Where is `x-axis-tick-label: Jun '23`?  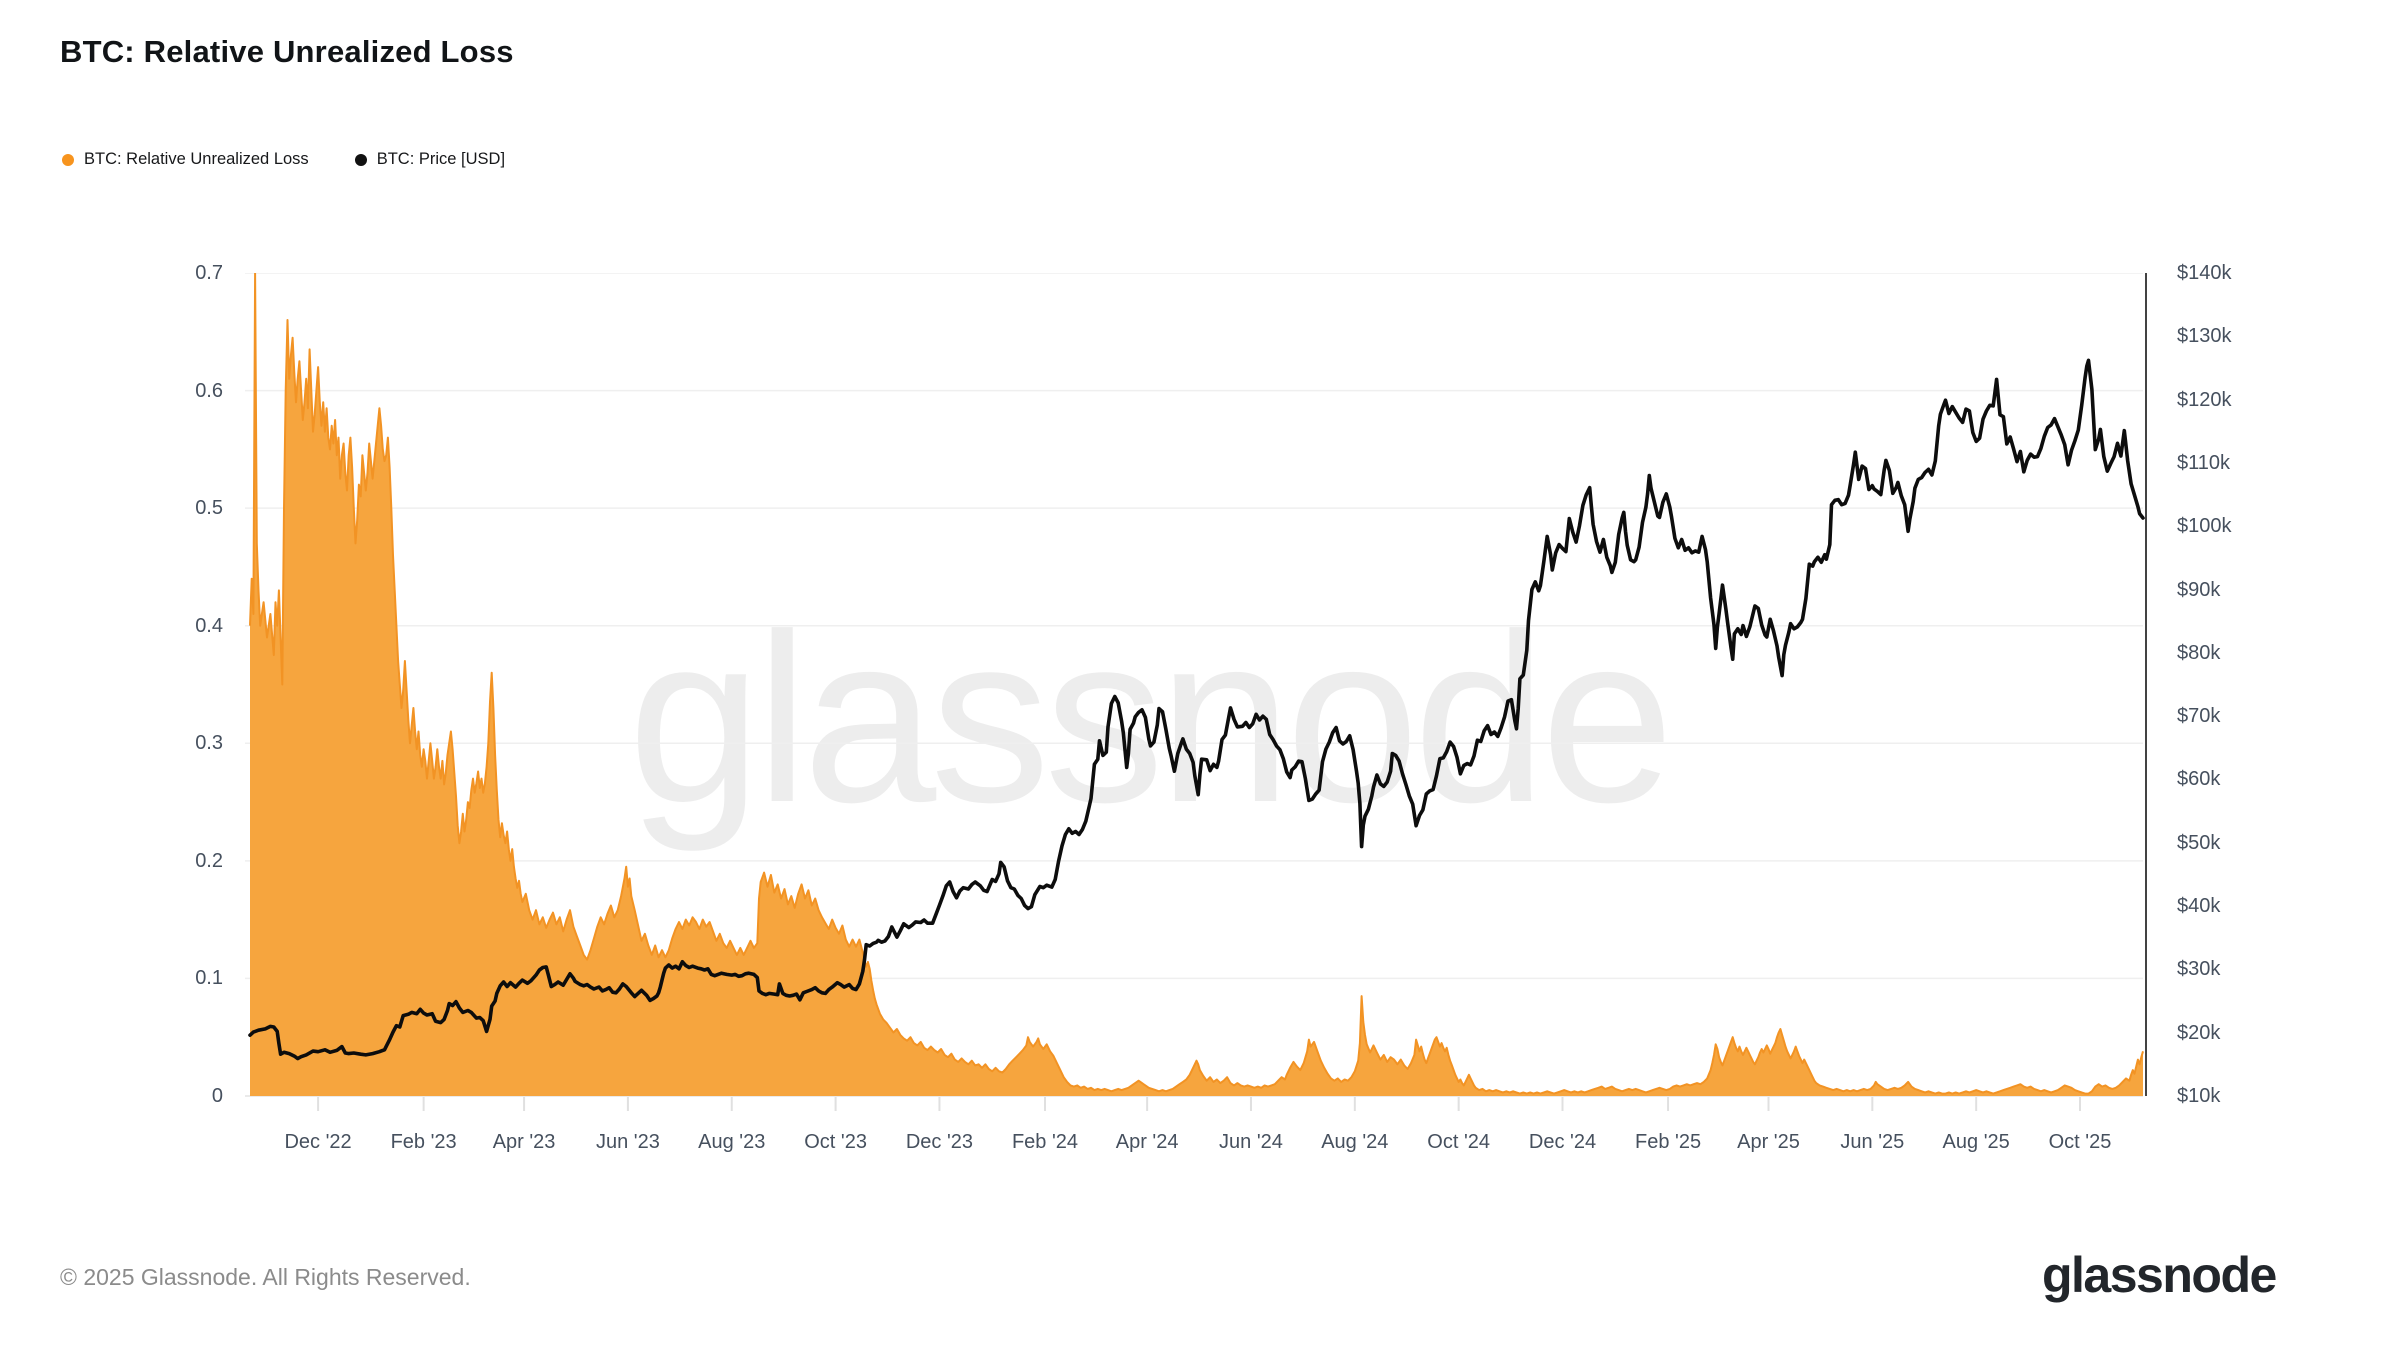
x-axis-tick-label: Jun '23 is located at coordinates (627, 1142).